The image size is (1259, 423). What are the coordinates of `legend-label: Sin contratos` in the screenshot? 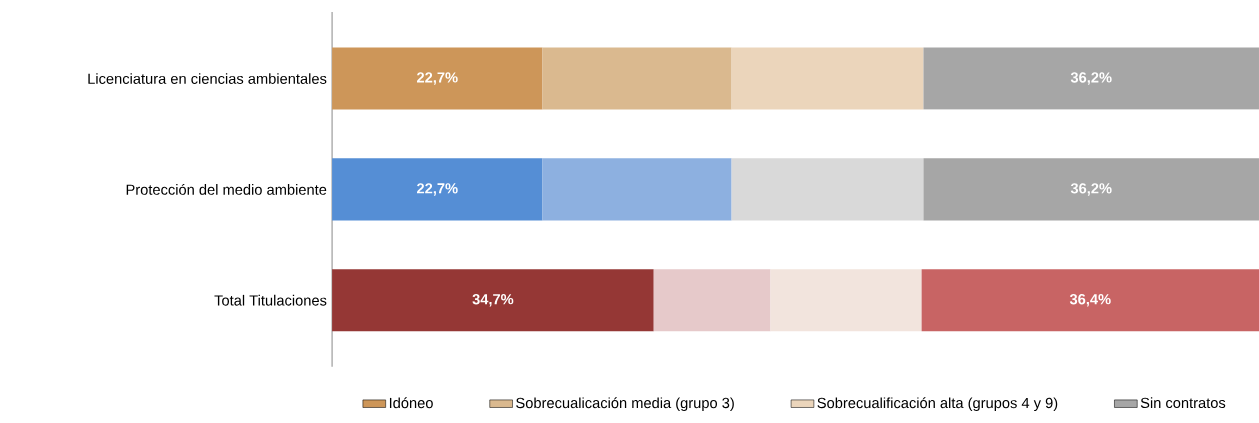 It's located at (1183, 403).